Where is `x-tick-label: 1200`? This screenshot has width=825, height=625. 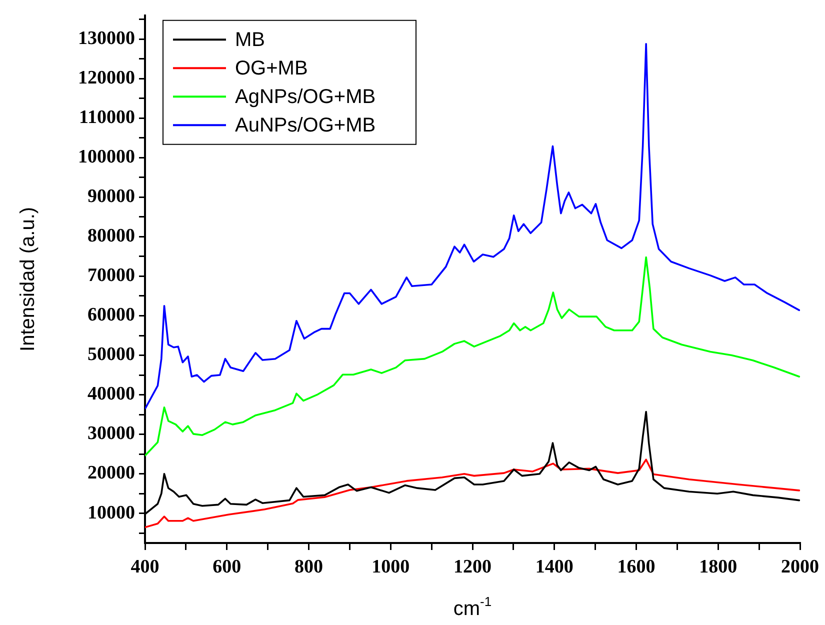
x-tick-label: 1200 is located at coordinates (473, 567).